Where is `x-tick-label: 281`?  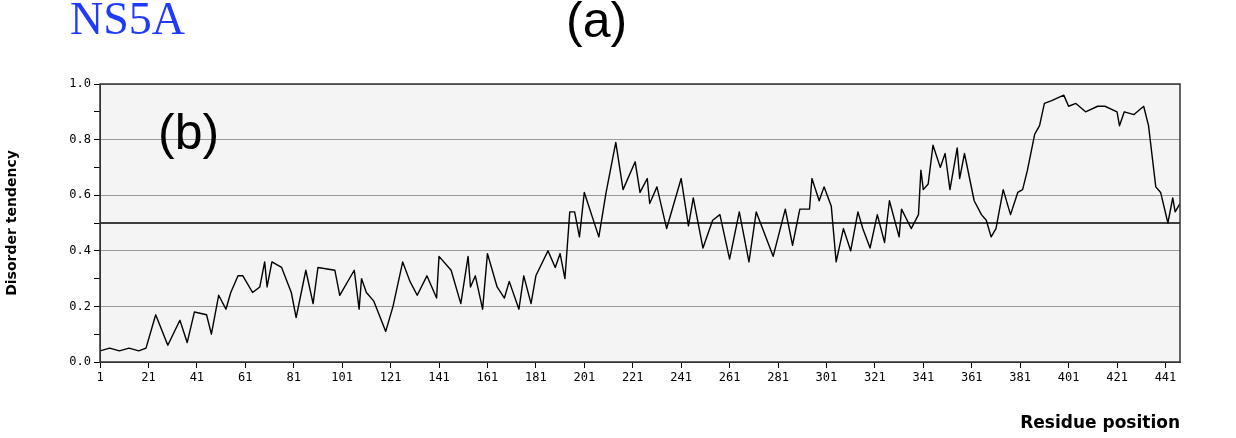 x-tick-label: 281 is located at coordinates (778, 377).